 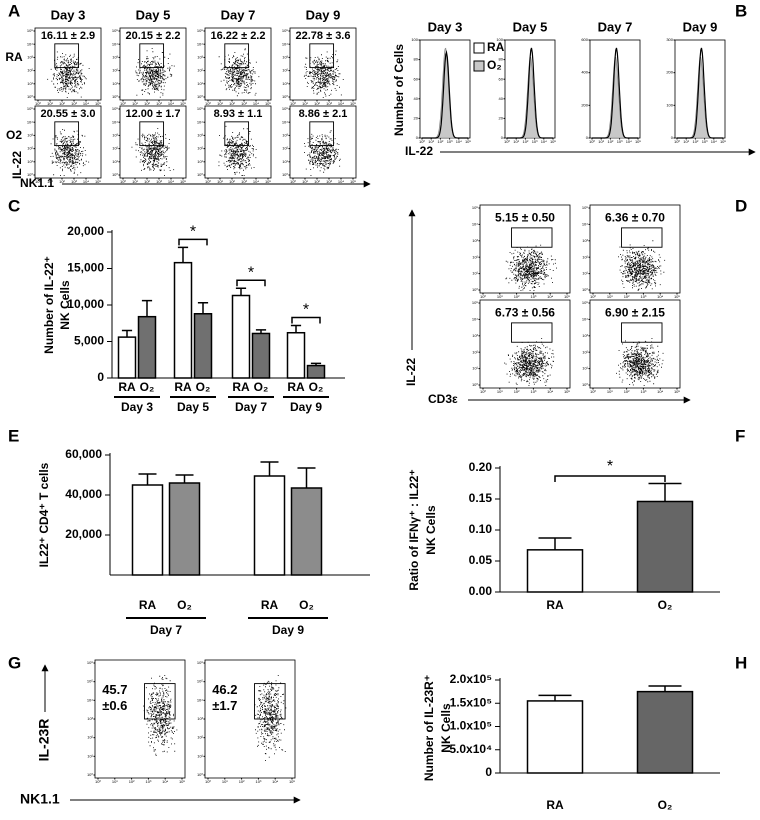 I want to click on y-tick-label: 20, so click(x=416, y=117).